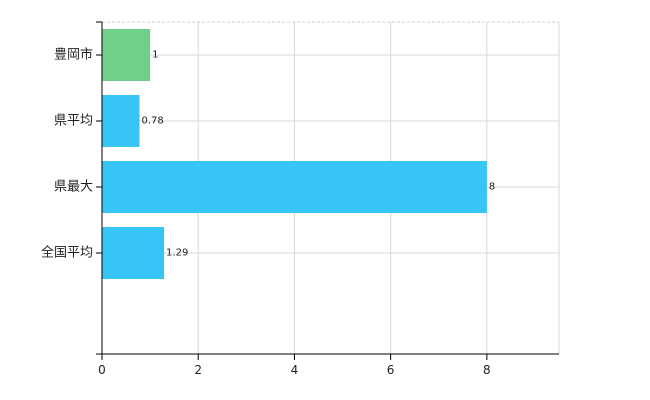 The height and width of the screenshot is (400, 650). Describe the element at coordinates (155, 55) in the screenshot. I see `value-label: 1` at that location.